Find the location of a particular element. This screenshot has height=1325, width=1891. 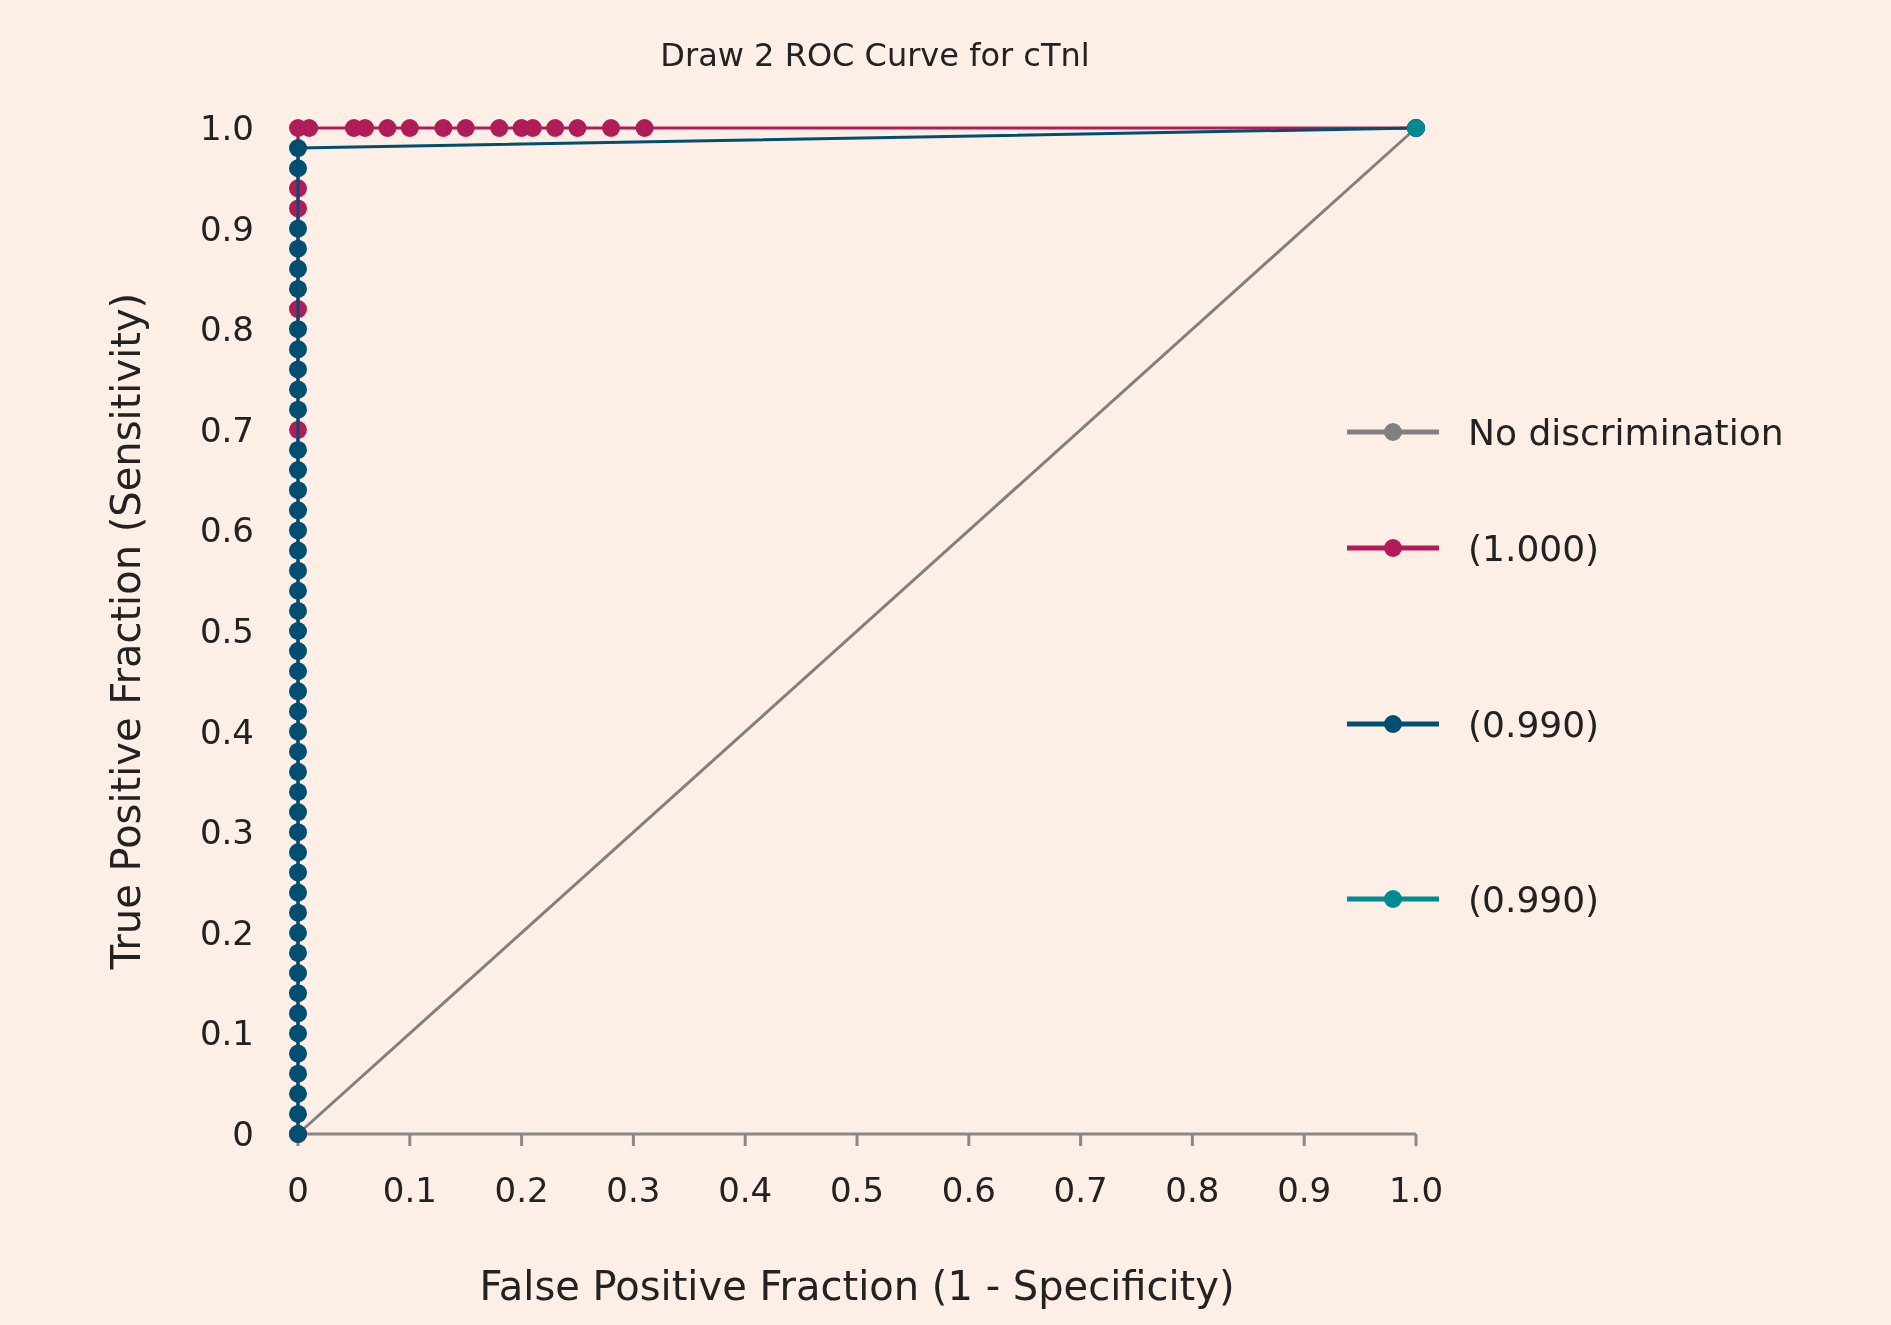

y-tick-label: 0.4 is located at coordinates (226, 731).